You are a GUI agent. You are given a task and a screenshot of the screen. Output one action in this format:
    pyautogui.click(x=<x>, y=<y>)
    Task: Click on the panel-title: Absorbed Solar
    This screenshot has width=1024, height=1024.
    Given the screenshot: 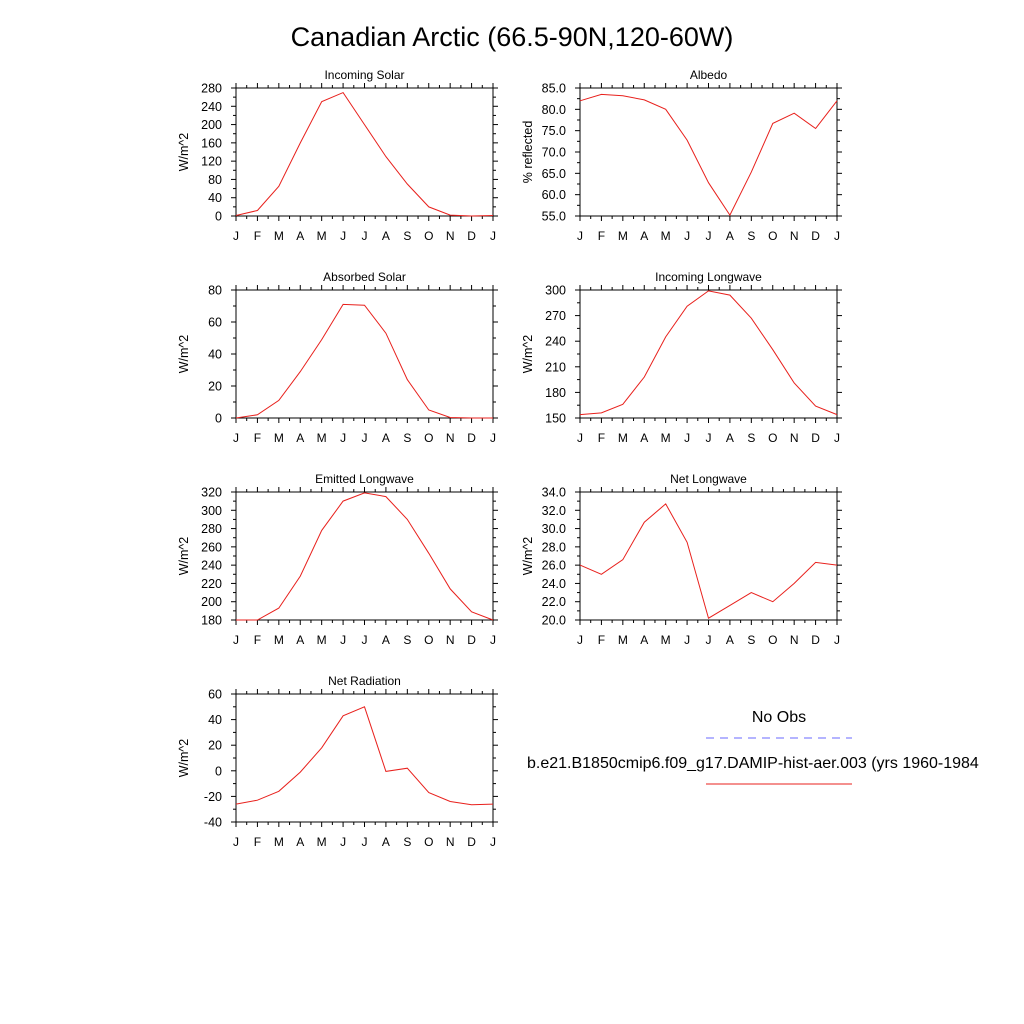 What is the action you would take?
    pyautogui.click(x=364, y=277)
    